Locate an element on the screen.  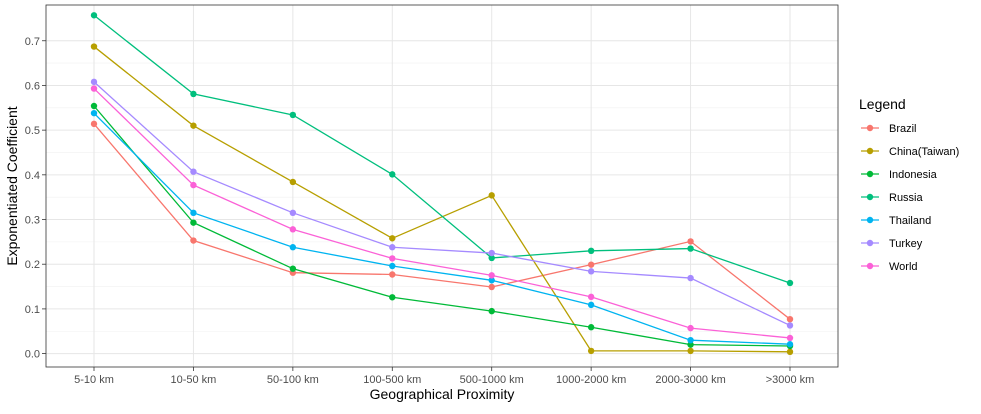
x-tick-label: 5-10 km is located at coordinates (94, 380).